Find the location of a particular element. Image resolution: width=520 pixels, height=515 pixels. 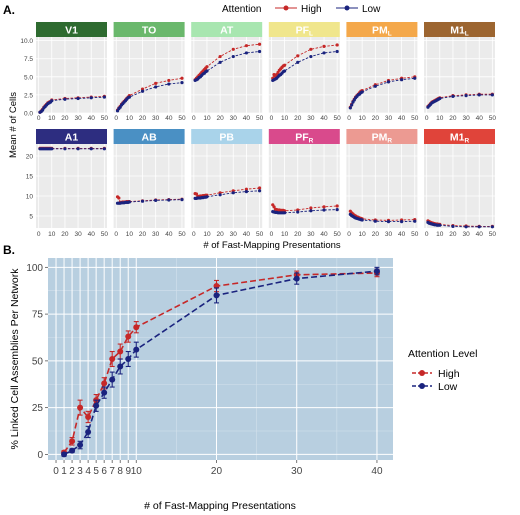

facet-title: V1 is located at coordinates (71, 31).